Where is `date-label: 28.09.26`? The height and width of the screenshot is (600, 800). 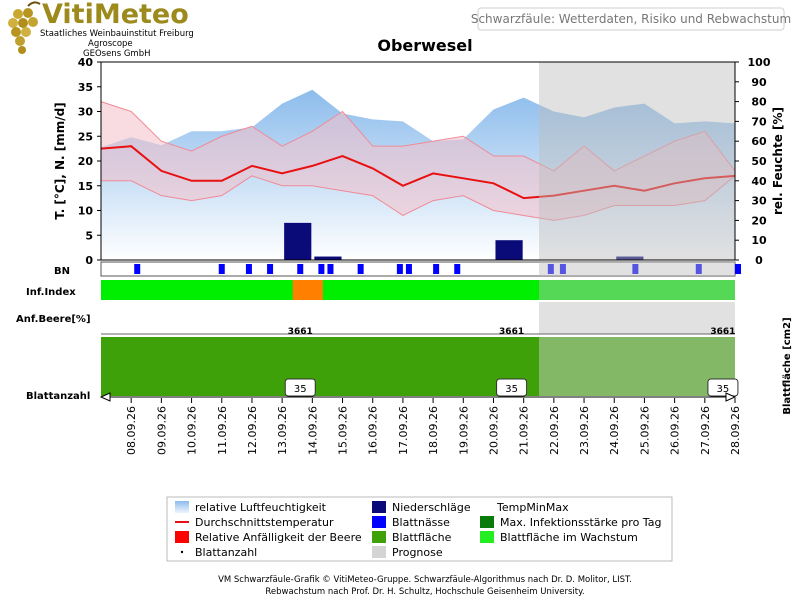
date-label: 28.09.26 is located at coordinates (735, 430).